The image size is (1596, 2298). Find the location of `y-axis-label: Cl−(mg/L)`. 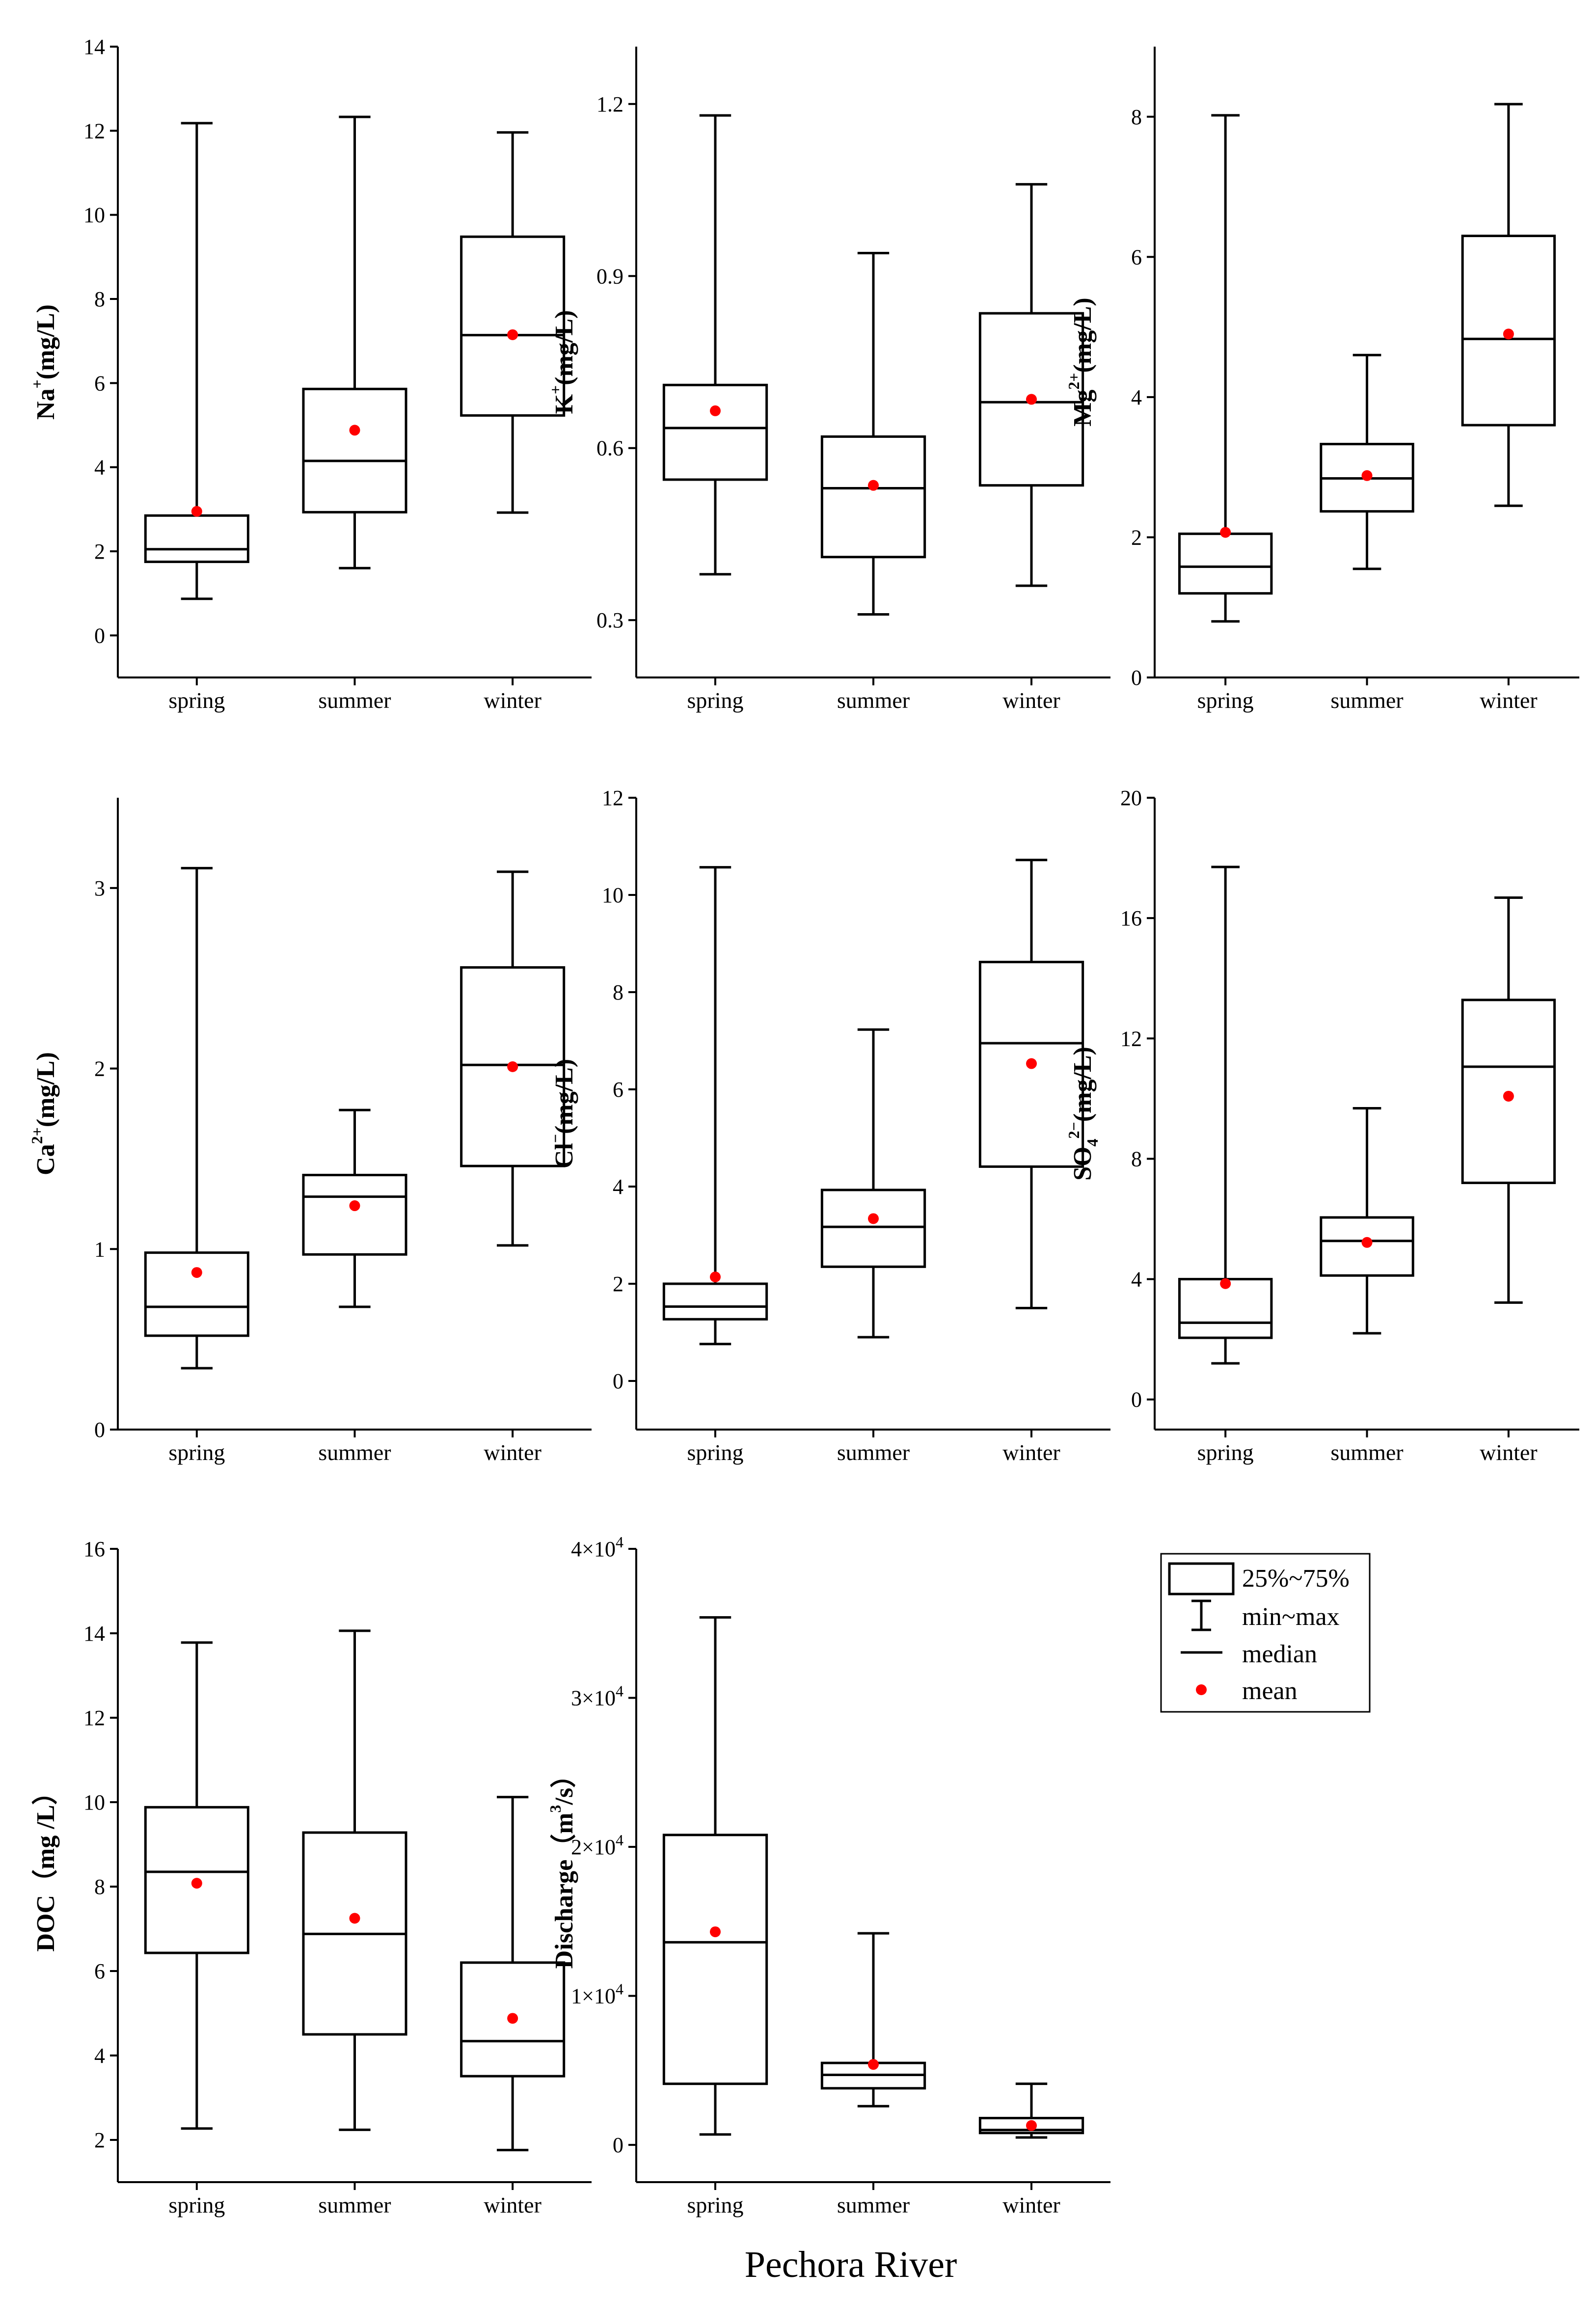

y-axis-label: Cl−(mg/L) is located at coordinates (562, 1113).